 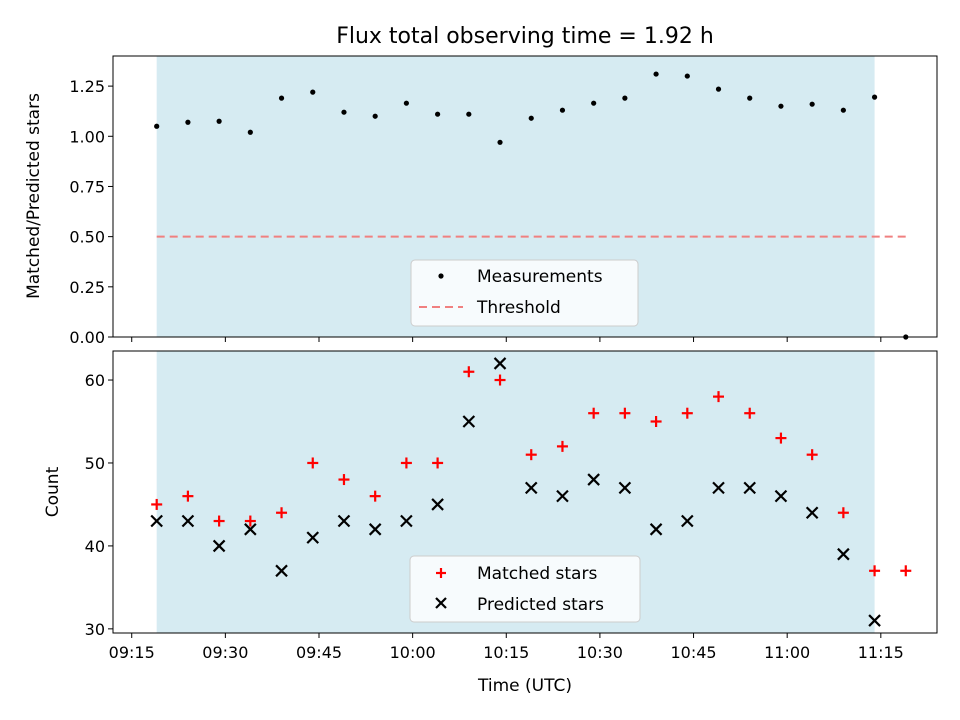 I want to click on x-axis-label: Time (UTC), so click(x=524, y=686).